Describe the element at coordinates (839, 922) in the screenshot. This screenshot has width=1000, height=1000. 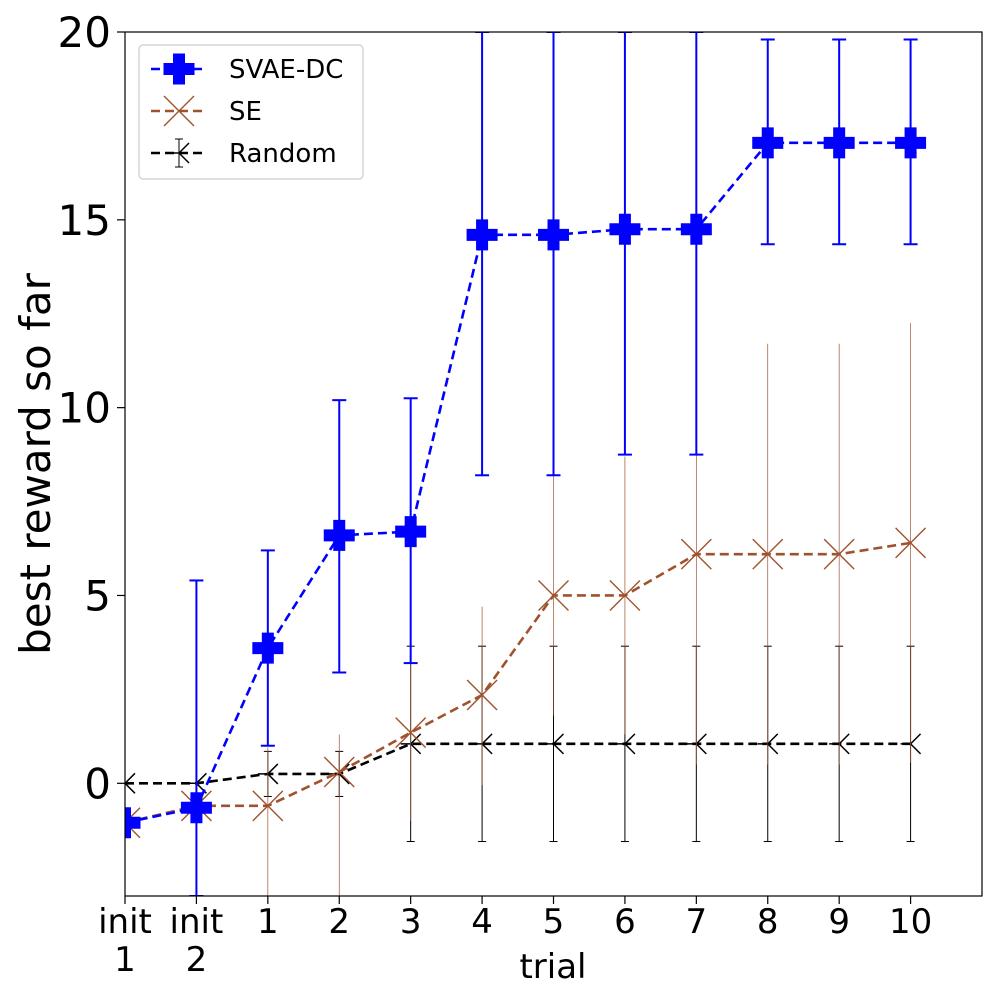
I see `x-tick-label: 9` at that location.